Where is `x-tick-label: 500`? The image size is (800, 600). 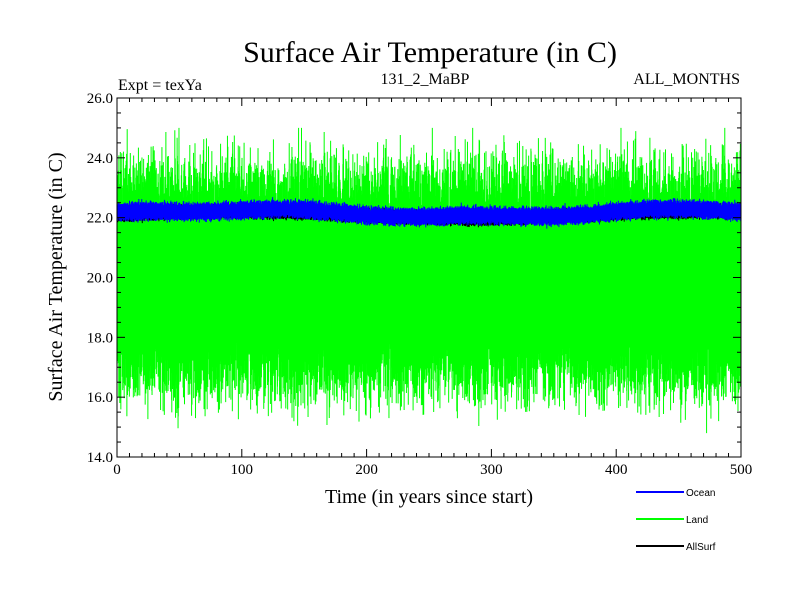 x-tick-label: 500 is located at coordinates (741, 470).